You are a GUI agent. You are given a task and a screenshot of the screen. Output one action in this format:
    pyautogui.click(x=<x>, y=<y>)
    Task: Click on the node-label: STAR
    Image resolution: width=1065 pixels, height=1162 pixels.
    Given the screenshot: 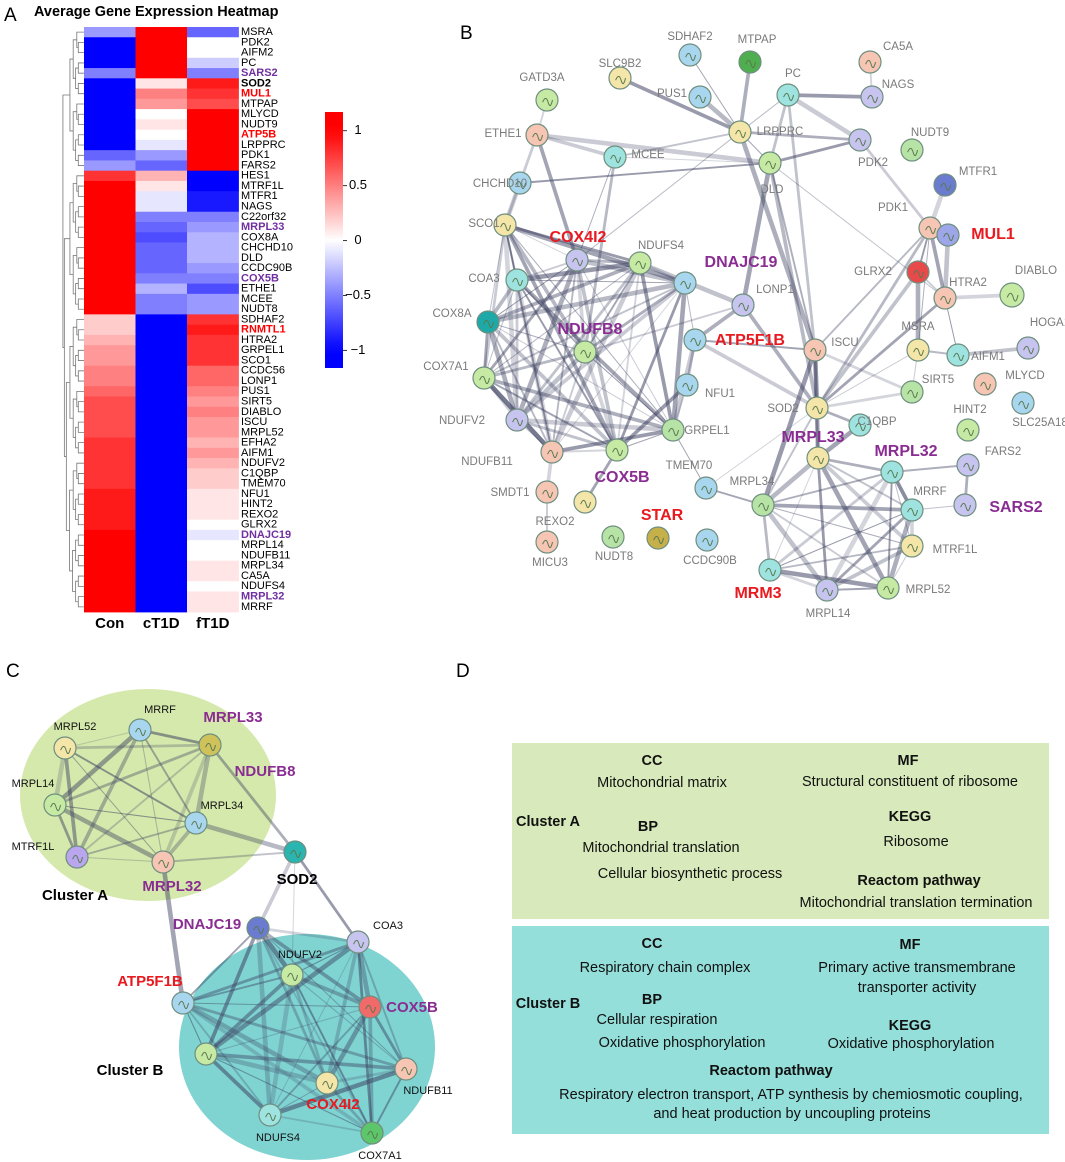 What is the action you would take?
    pyautogui.click(x=662, y=515)
    